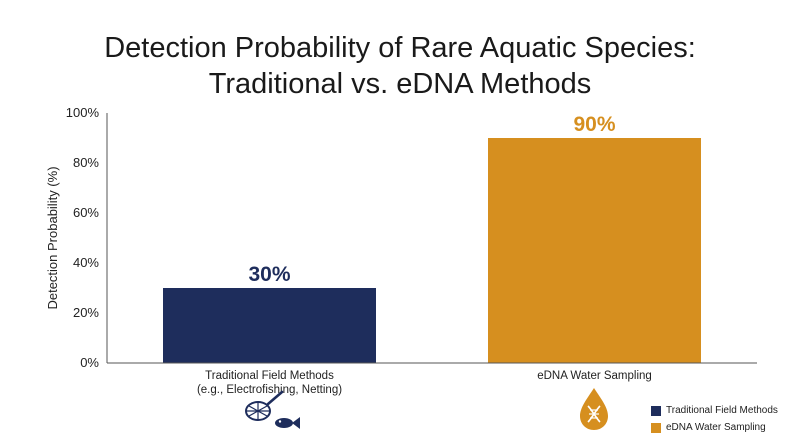 This screenshot has width=800, height=447. What do you see at coordinates (594, 409) in the screenshot?
I see `water-drop-dna-icon` at bounding box center [594, 409].